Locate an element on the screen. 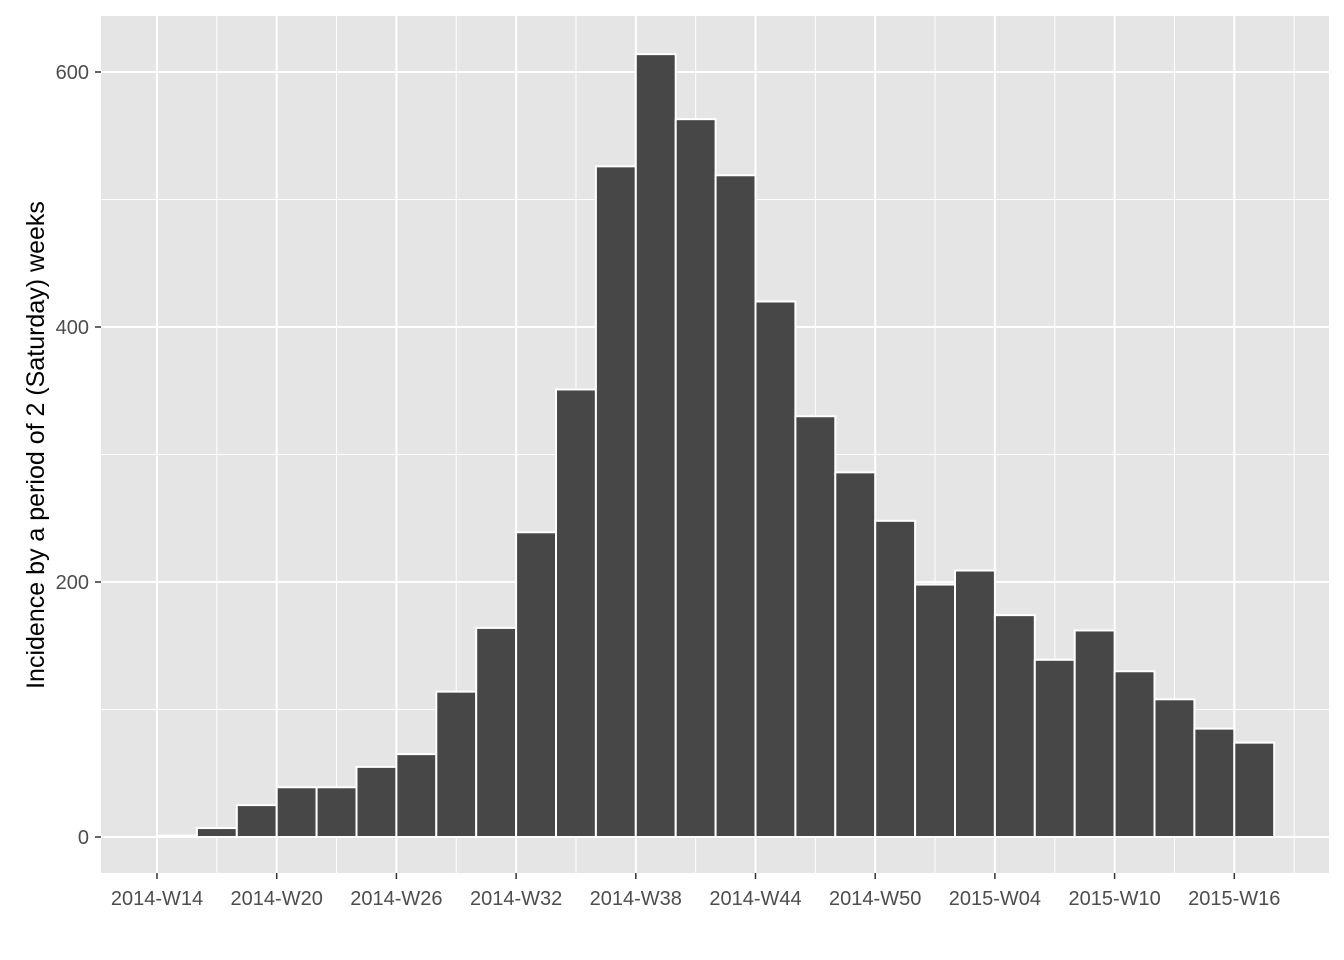  bar-2014-W52 is located at coordinates (935, 710).